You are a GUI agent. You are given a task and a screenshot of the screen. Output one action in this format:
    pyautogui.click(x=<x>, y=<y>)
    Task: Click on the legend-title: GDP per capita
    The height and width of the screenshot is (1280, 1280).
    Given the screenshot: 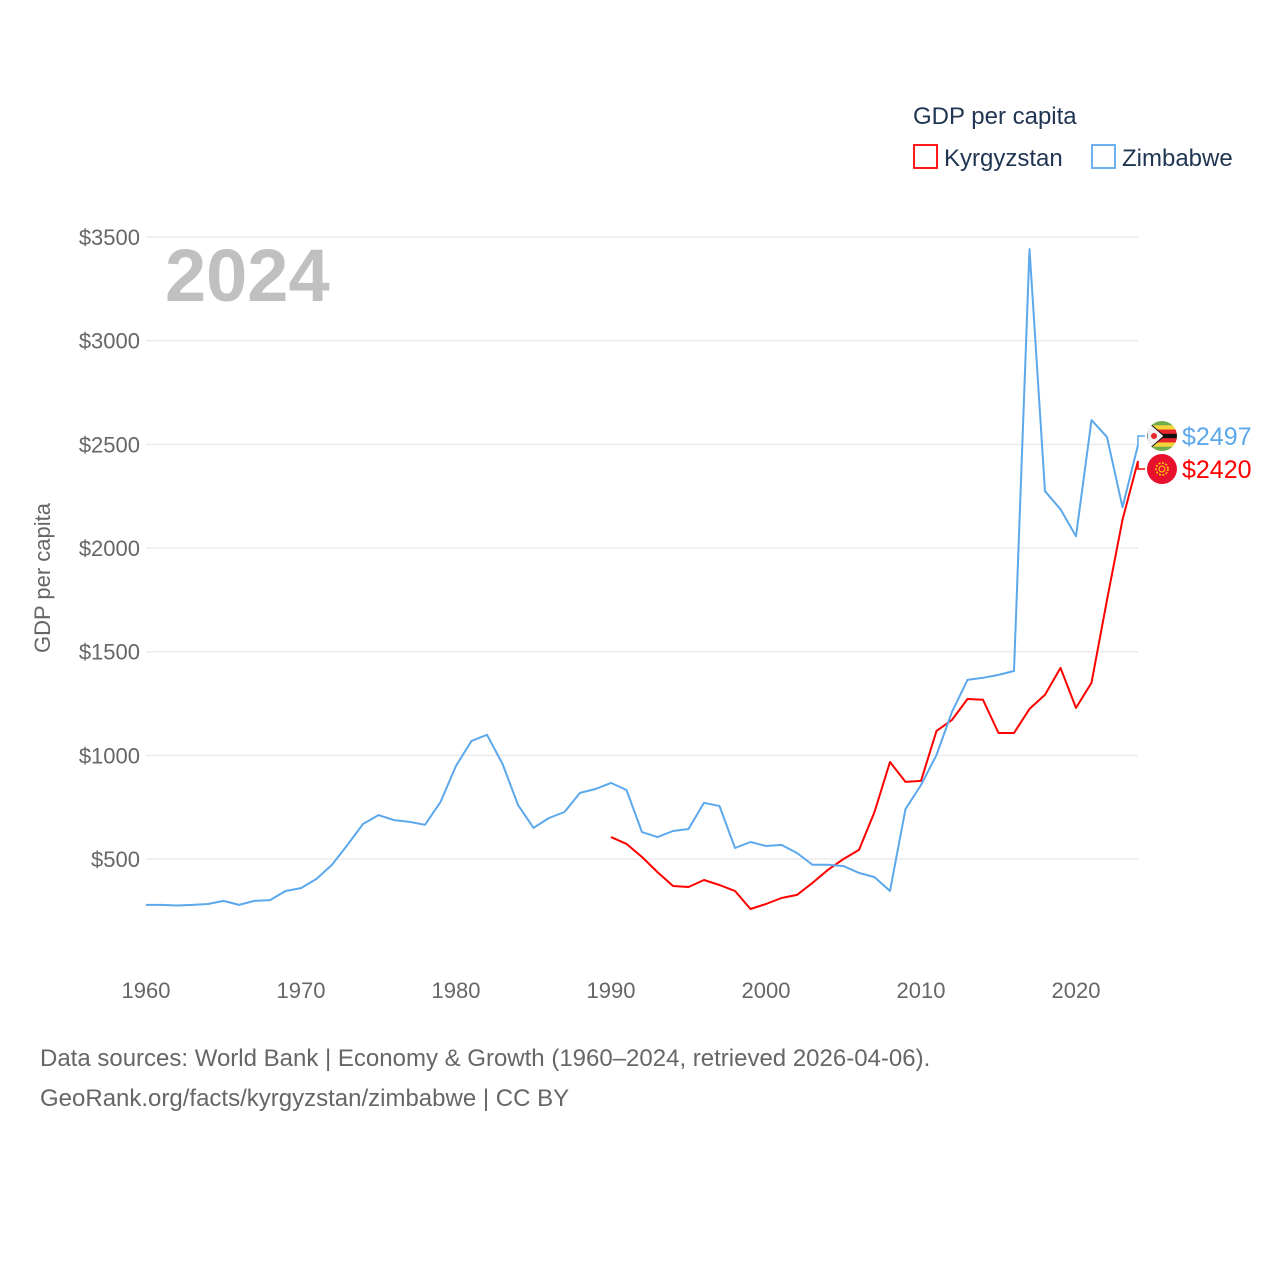 What is the action you would take?
    pyautogui.click(x=995, y=116)
    